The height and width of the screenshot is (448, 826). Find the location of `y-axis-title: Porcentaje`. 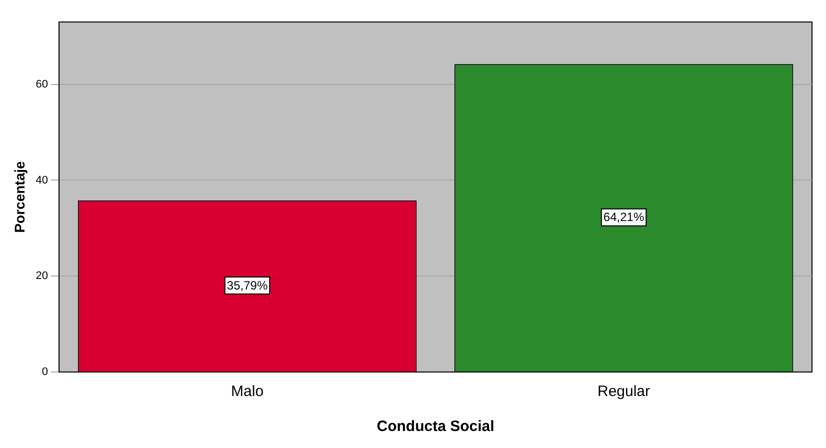

y-axis-title: Porcentaje is located at coordinates (19, 196).